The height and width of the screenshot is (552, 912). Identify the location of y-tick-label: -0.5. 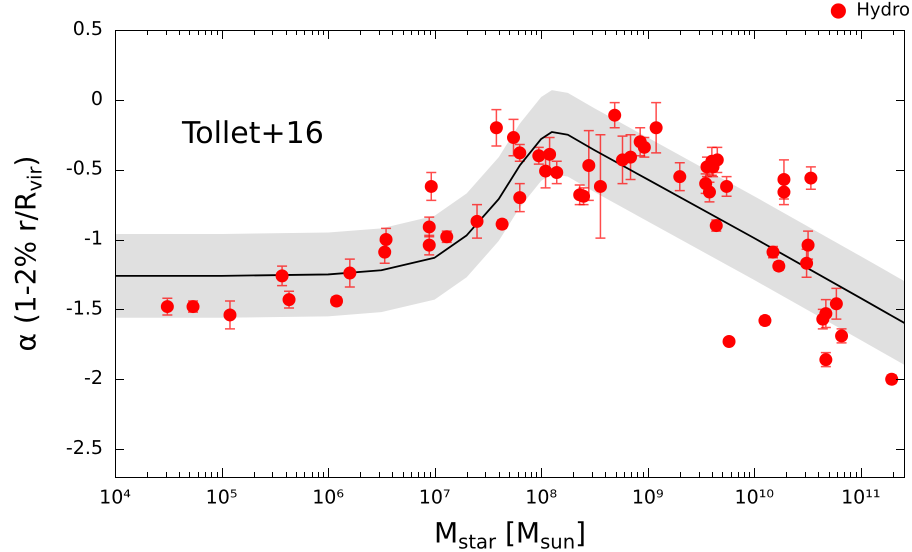
(84, 169).